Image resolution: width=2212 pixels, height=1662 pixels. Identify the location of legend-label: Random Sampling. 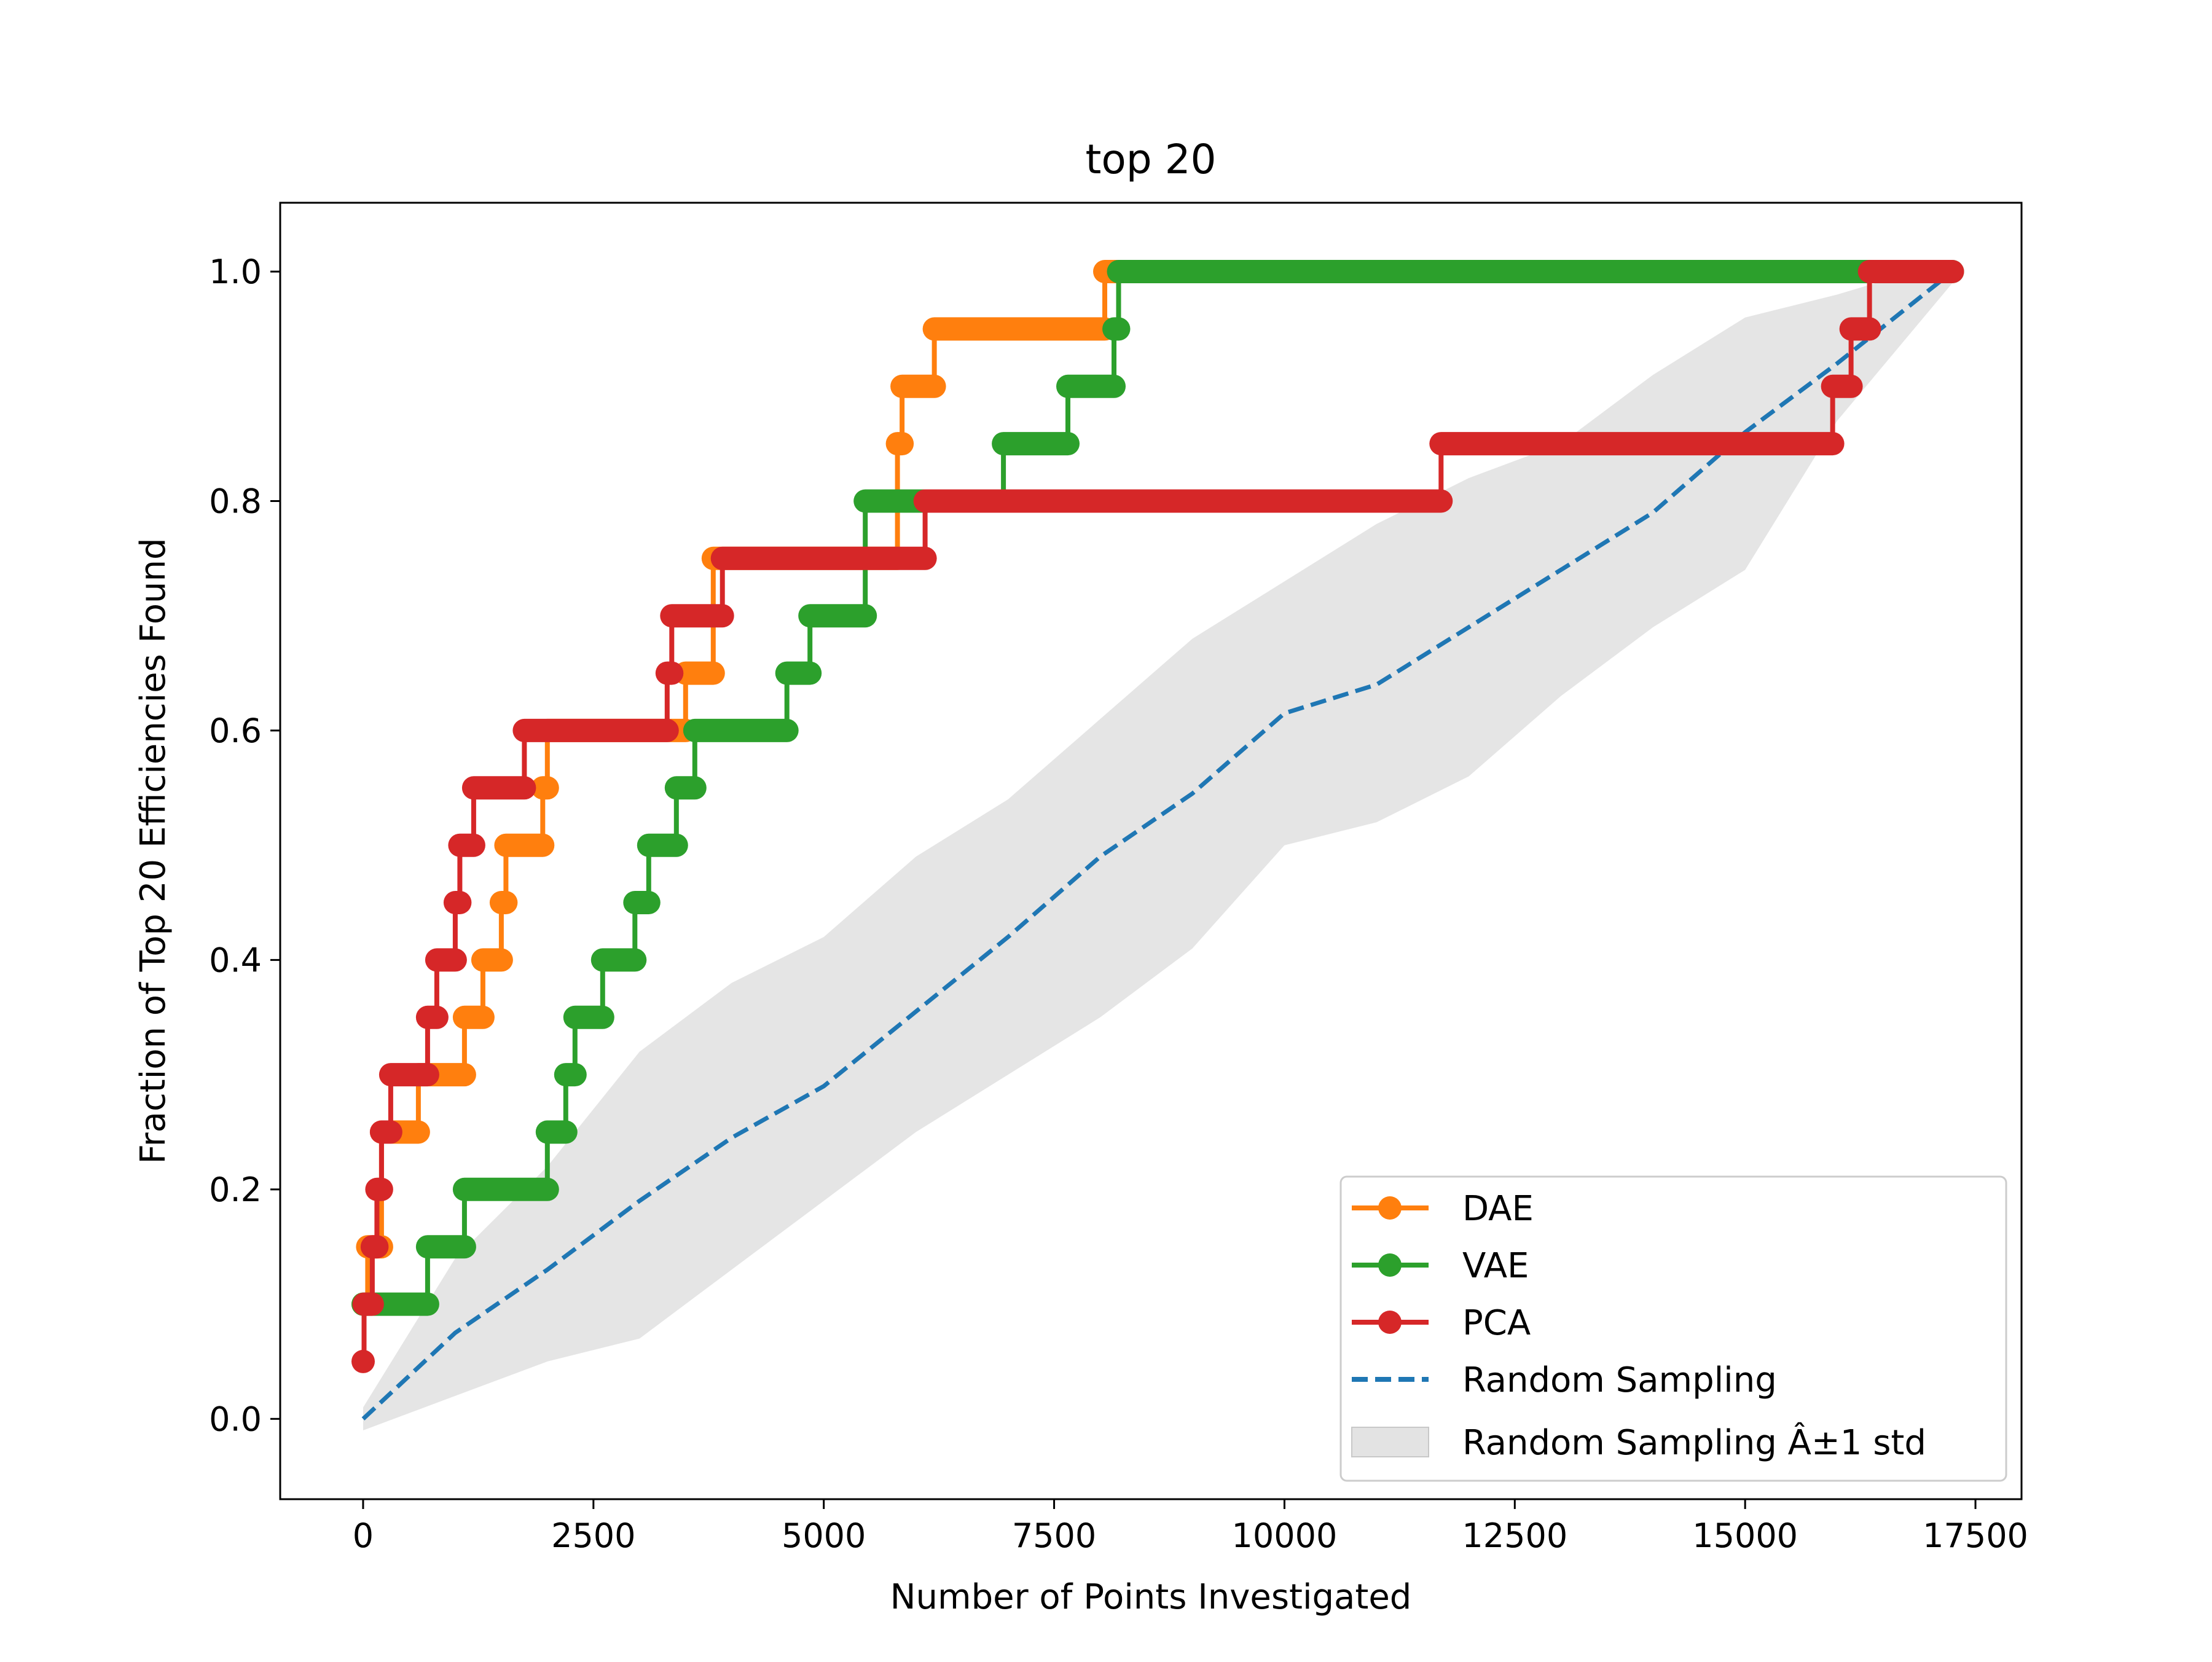
(1619, 1380).